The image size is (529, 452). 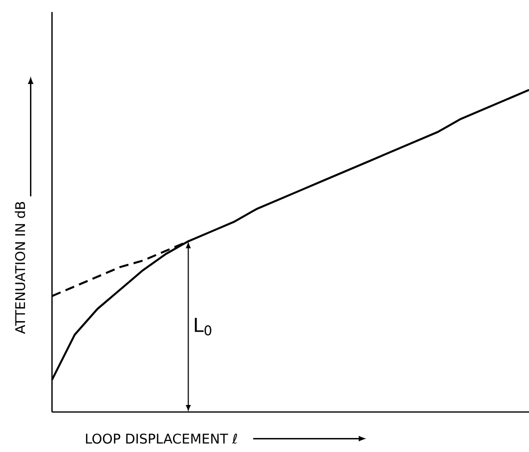 I want to click on annotation: L$_{0}$, so click(x=203, y=327).